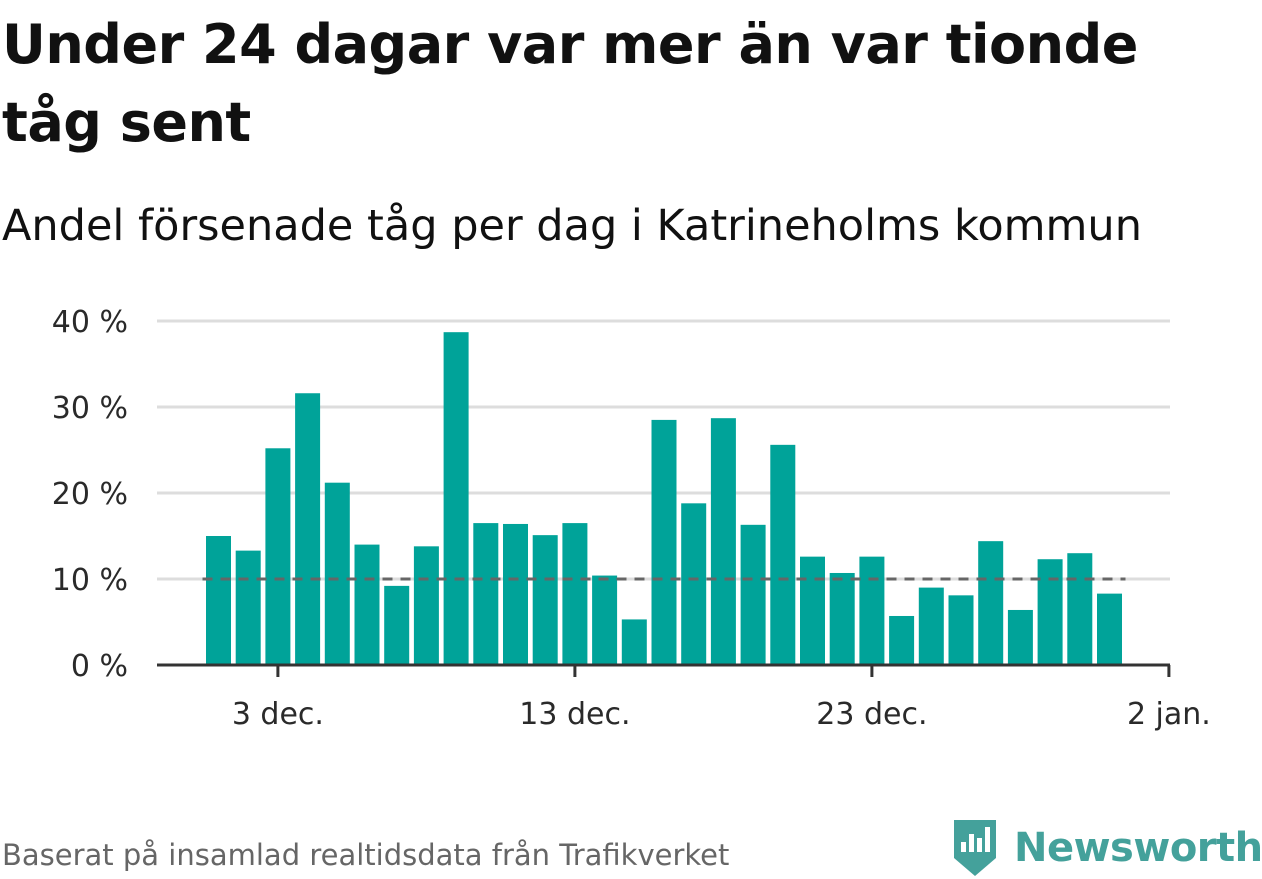  Describe the element at coordinates (99, 666) in the screenshot. I see `y-tick-label: 0 %` at that location.